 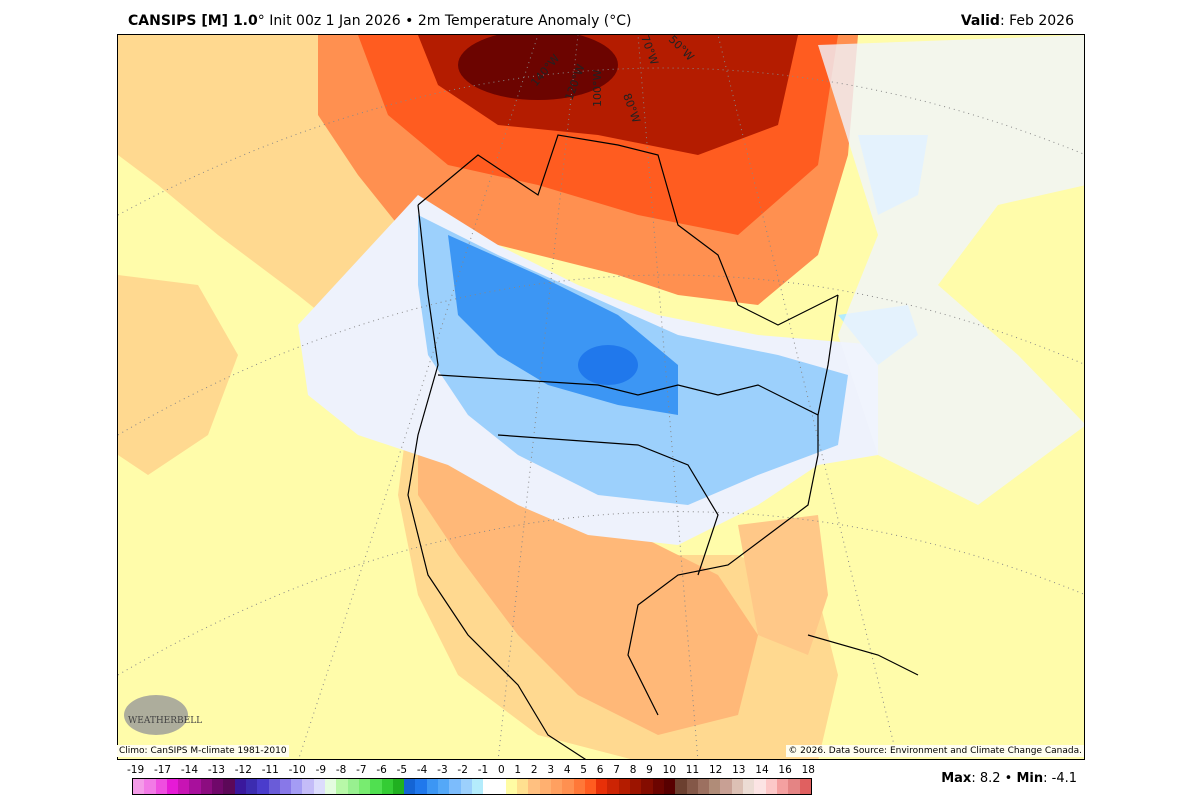 What do you see at coordinates (163, 715) in the screenshot?
I see `weatherbell-logo: WEATHERBELL` at bounding box center [163, 715].